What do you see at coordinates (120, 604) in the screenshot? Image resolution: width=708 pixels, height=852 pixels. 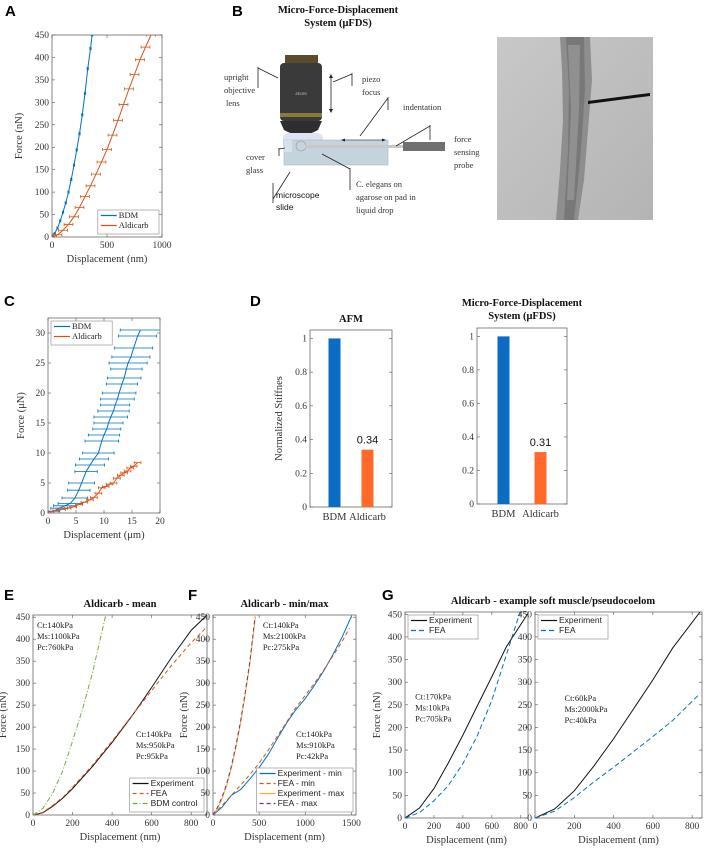 I see `chart-title: Aldicarb - mean` at bounding box center [120, 604].